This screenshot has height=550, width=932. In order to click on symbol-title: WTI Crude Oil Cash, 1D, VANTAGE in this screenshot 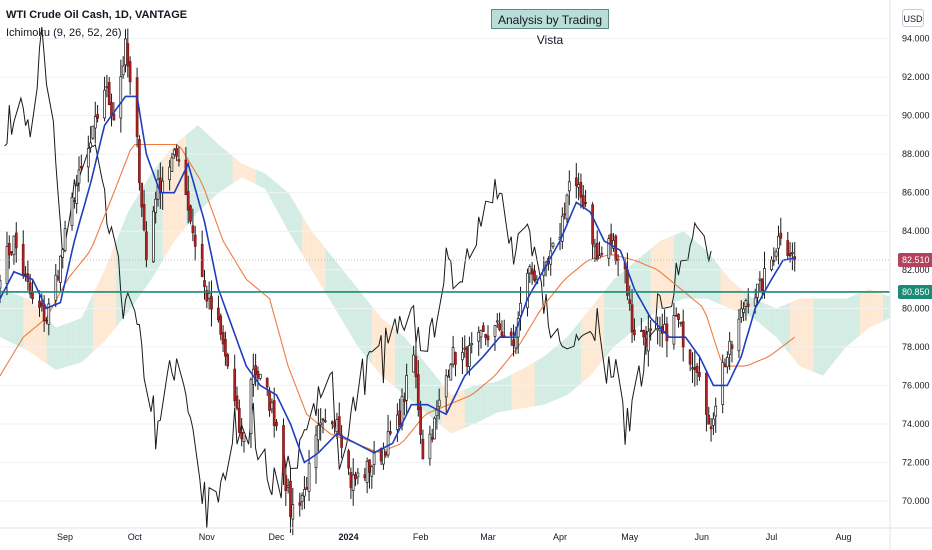, I will do `click(97, 15)`.